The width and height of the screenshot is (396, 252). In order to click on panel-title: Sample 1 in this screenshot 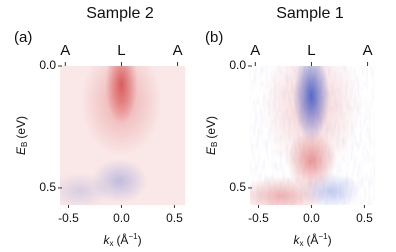, I will do `click(310, 13)`.